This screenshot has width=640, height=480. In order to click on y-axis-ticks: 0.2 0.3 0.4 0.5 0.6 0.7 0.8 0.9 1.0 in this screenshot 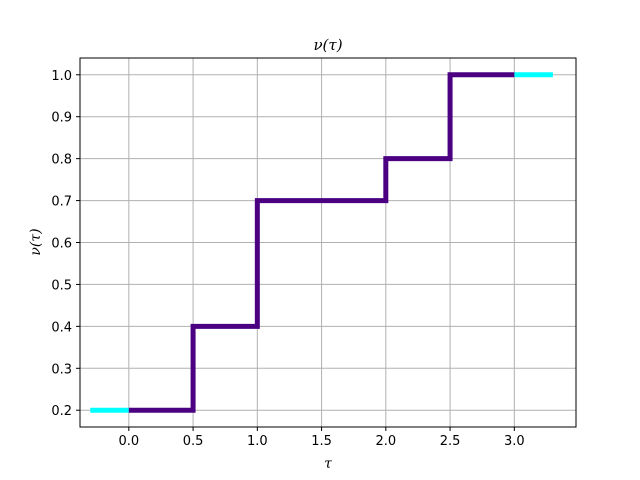, I will do `click(65, 244)`.